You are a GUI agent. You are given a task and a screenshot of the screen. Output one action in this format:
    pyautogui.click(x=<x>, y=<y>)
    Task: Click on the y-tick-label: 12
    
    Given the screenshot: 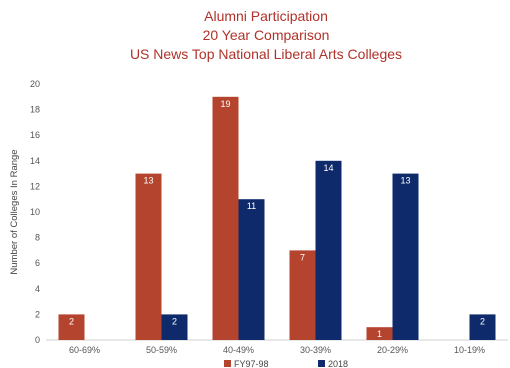 What is the action you would take?
    pyautogui.click(x=35, y=186)
    